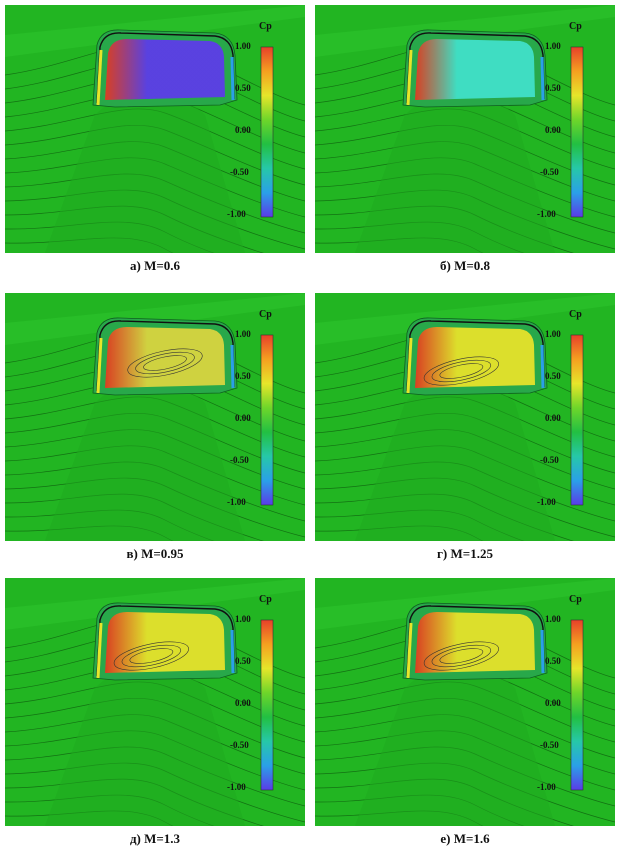  I want to click on panel-caption: а) M=0.6, so click(154, 265).